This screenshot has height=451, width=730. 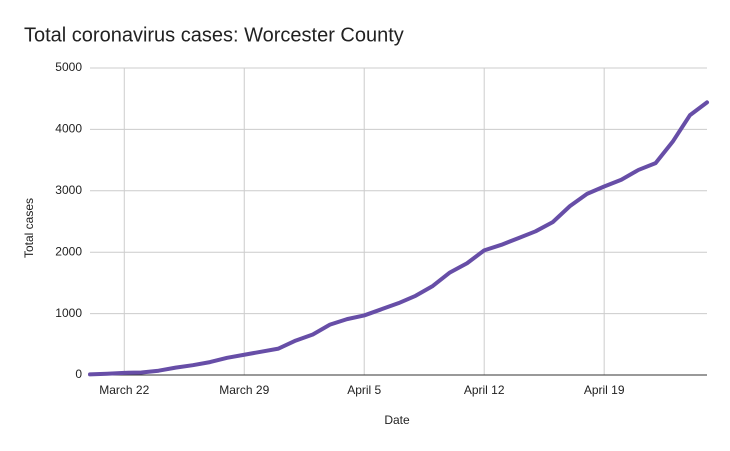 I want to click on y-tick-label: 5000, so click(x=68, y=67).